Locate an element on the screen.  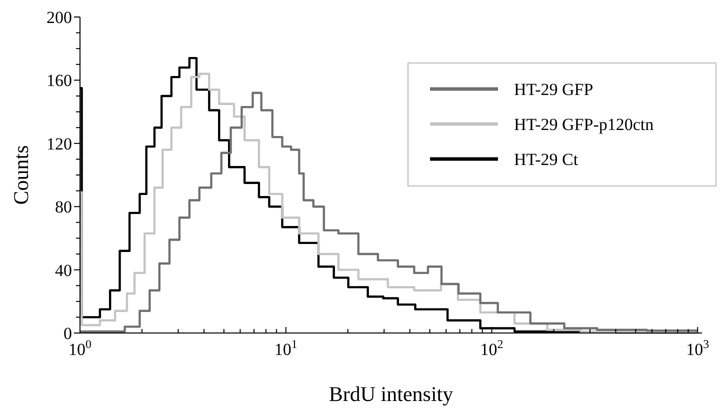
x-tick-label: 10$^{3}$ is located at coordinates (698, 348).